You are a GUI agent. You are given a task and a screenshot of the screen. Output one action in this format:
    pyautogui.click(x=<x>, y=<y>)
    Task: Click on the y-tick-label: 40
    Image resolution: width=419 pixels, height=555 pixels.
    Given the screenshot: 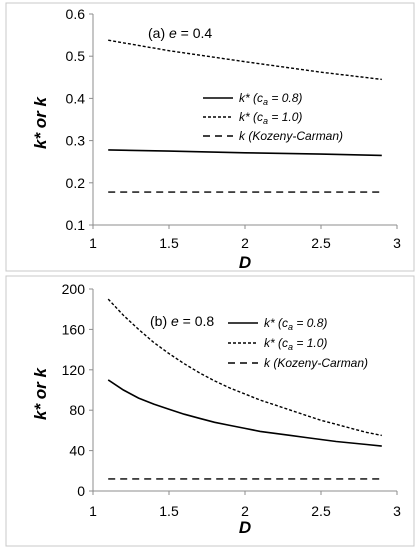 What is the action you would take?
    pyautogui.click(x=77, y=451)
    